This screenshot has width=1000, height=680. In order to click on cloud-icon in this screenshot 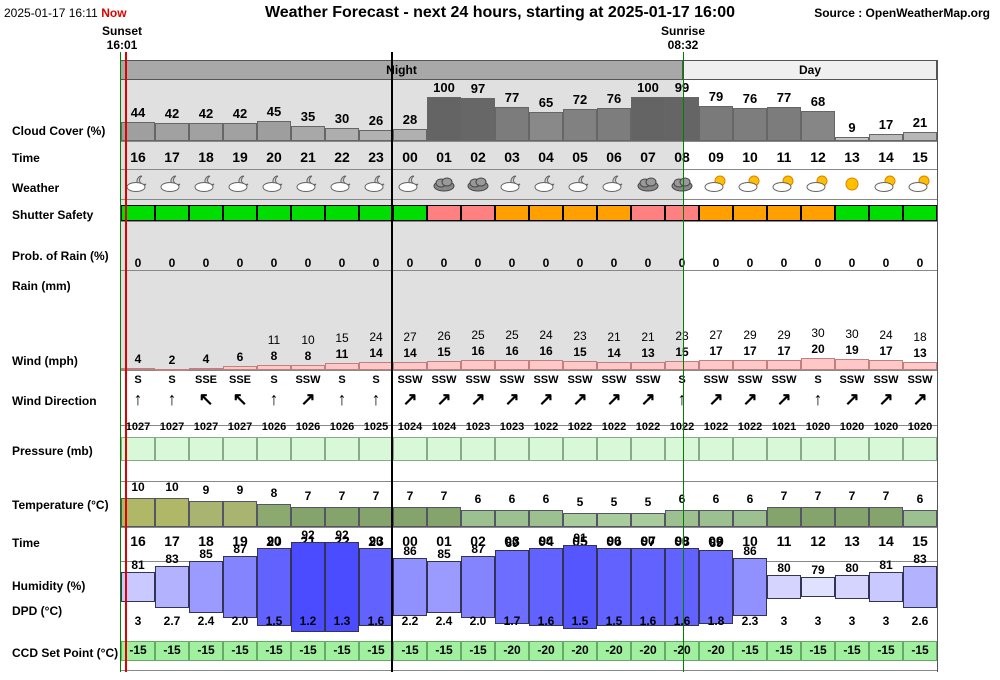, I will do `click(648, 184)`.